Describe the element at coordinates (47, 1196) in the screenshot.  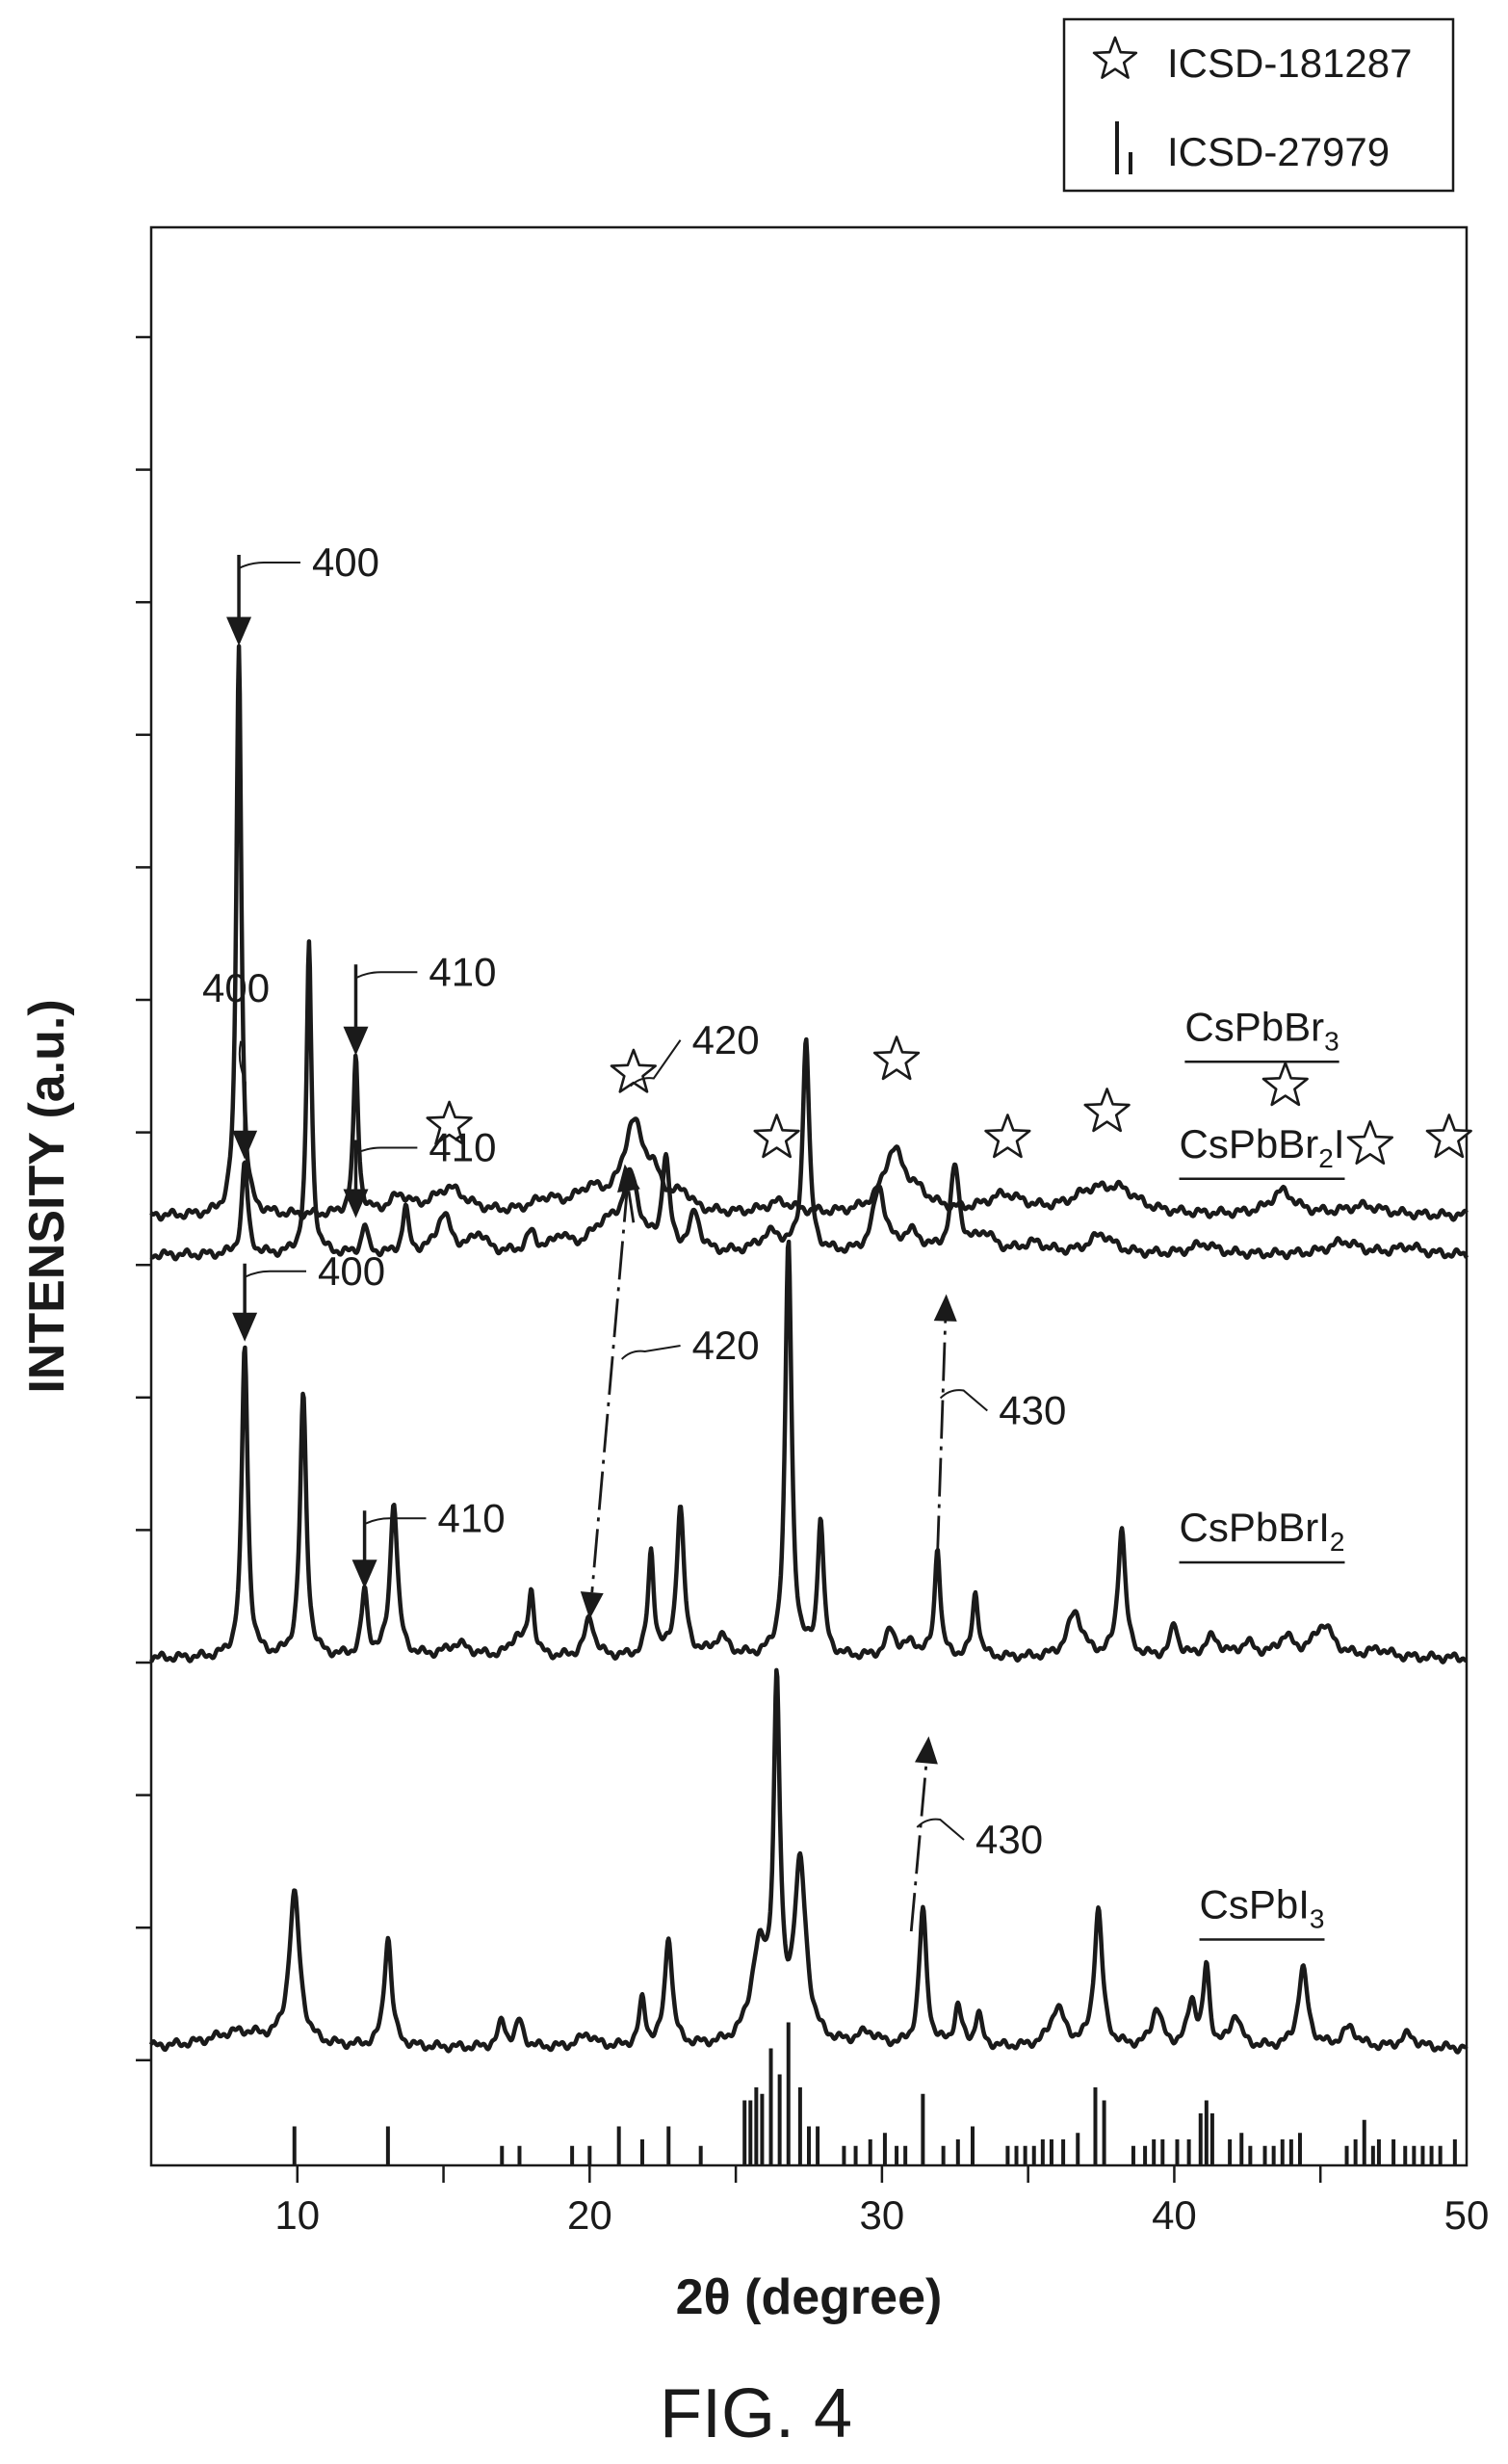
I see `y-axis-label: INTENSITY (a.u.)` at that location.